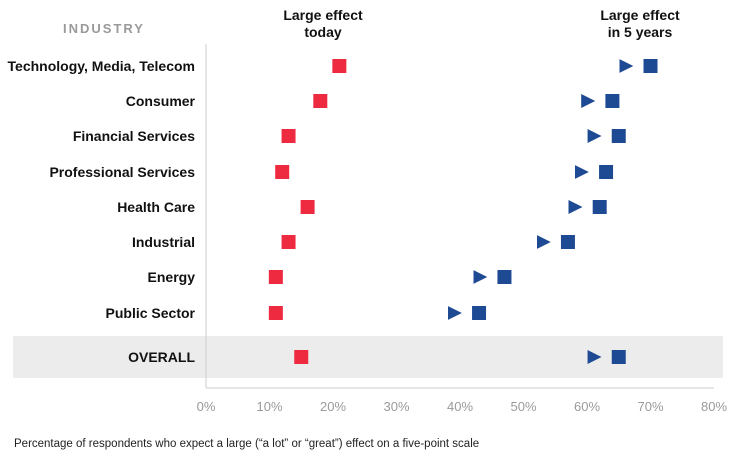  Describe the element at coordinates (333, 406) in the screenshot. I see `x-tick-label: 20%` at that location.